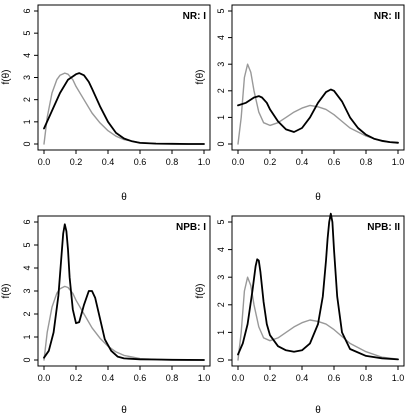 This screenshot has width=409, height=416. Describe the element at coordinates (195, 16) in the screenshot. I see `panel-title: NR: I` at that location.